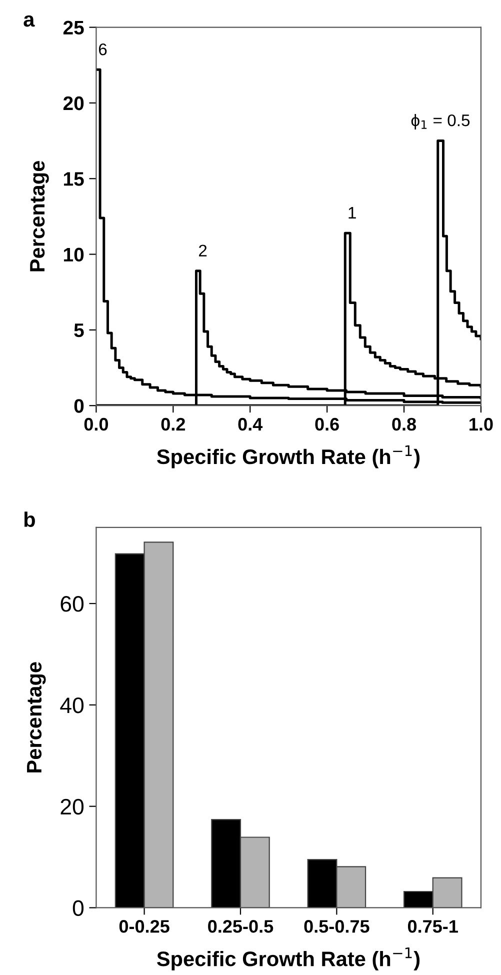  I want to click on x-tick-label: 0.4, so click(250, 424).